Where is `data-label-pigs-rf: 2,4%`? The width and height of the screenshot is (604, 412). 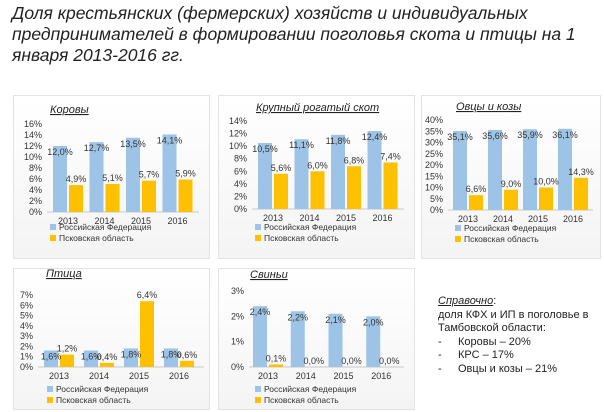
data-label-pigs-rf: 2,4% is located at coordinates (260, 312).